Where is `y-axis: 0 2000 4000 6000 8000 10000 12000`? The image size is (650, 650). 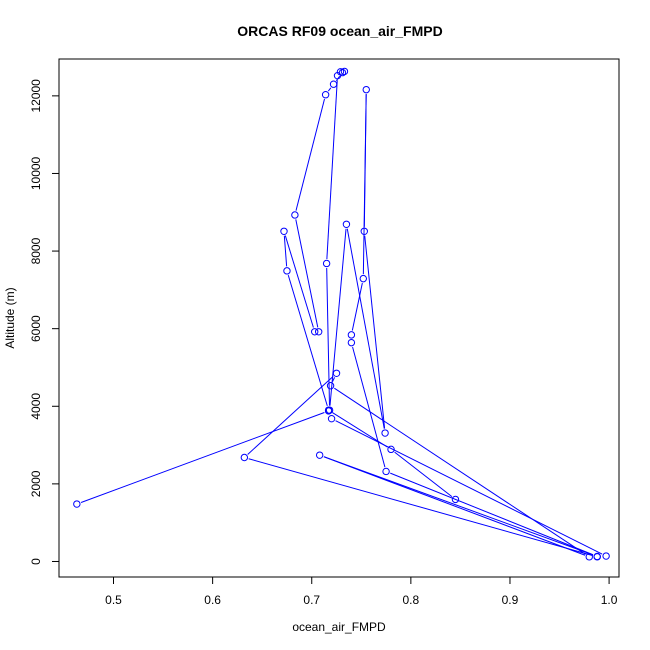
y-axis: 0 2000 4000 6000 8000 10000 12000 is located at coordinates (44, 322).